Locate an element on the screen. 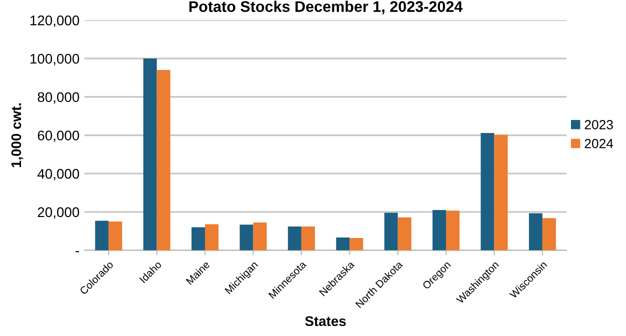 The height and width of the screenshot is (336, 626). y-tick-label: 80,000 is located at coordinates (59, 98).